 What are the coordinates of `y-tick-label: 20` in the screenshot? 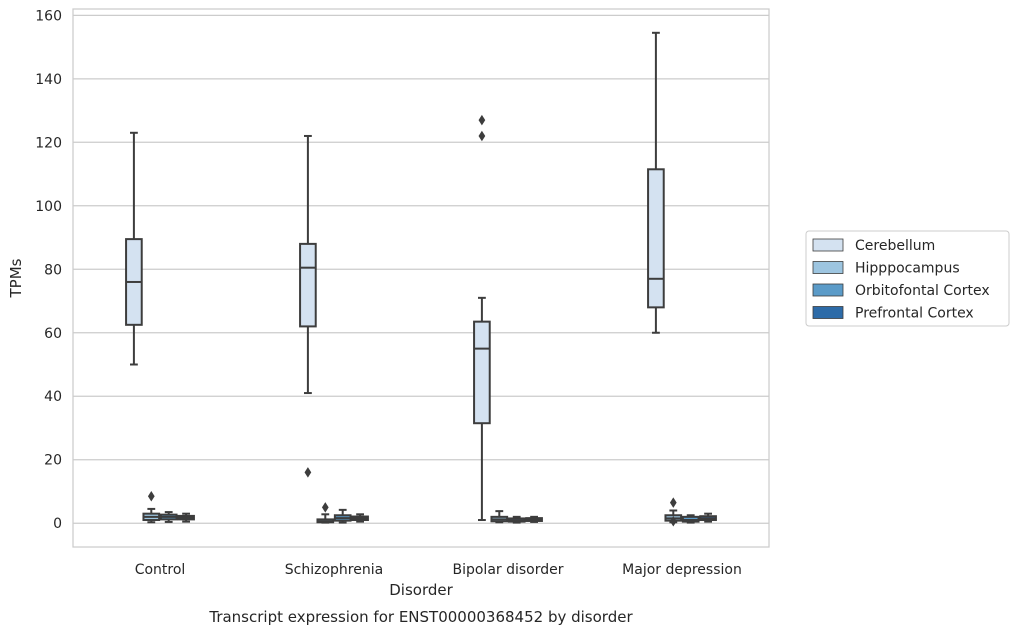 It's located at (53, 461).